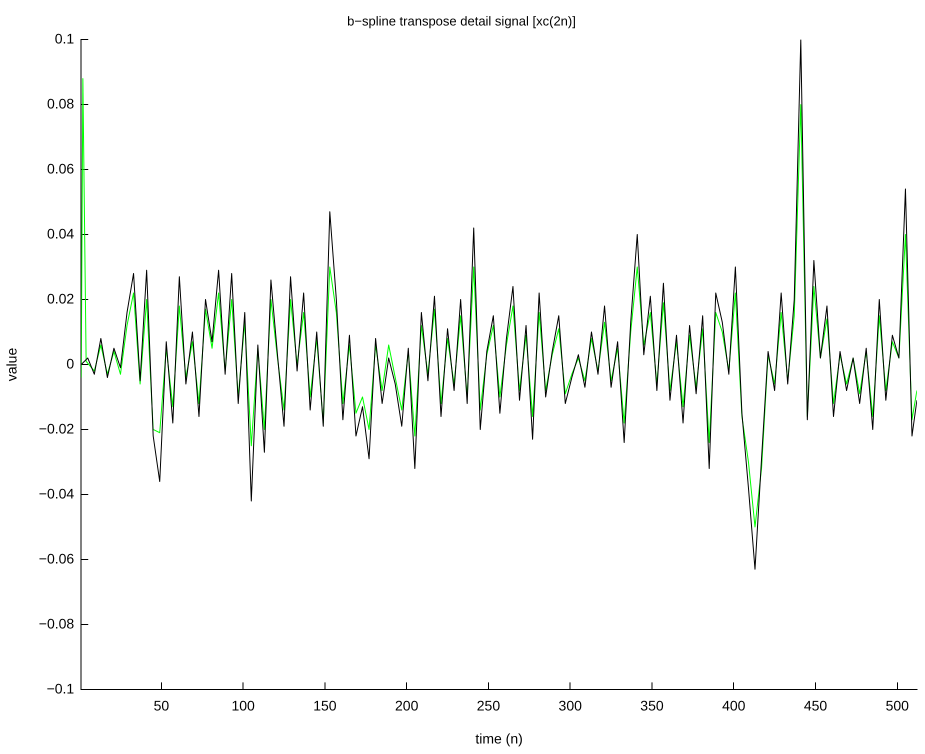 The height and width of the screenshot is (754, 925). Describe the element at coordinates (56, 623) in the screenshot. I see `y-tick-label: −0.08` at that location.